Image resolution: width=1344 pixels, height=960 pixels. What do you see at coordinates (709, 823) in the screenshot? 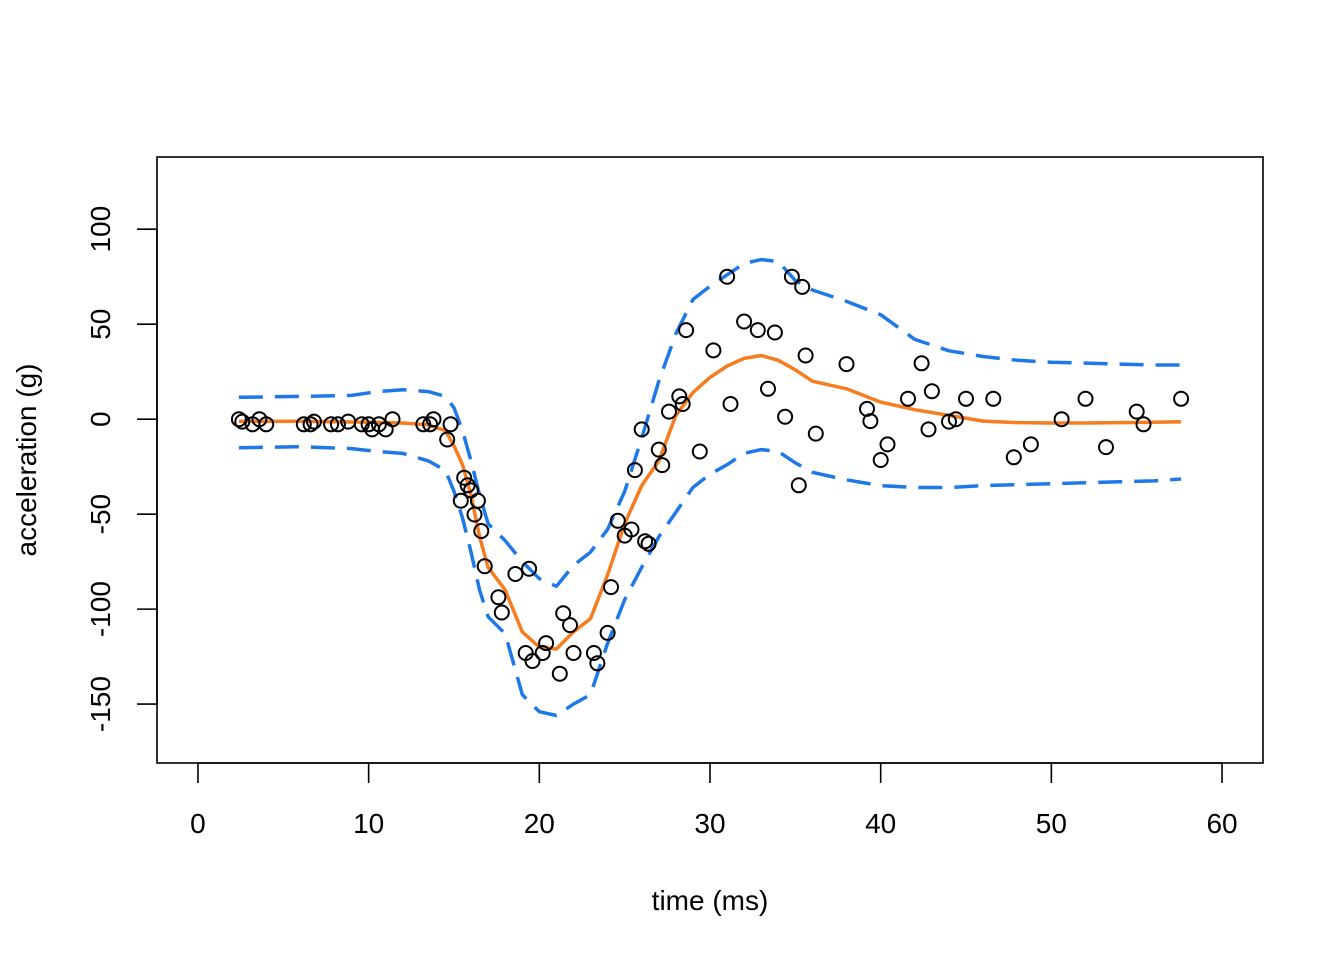
I see `x-tick-label: 30` at bounding box center [709, 823].